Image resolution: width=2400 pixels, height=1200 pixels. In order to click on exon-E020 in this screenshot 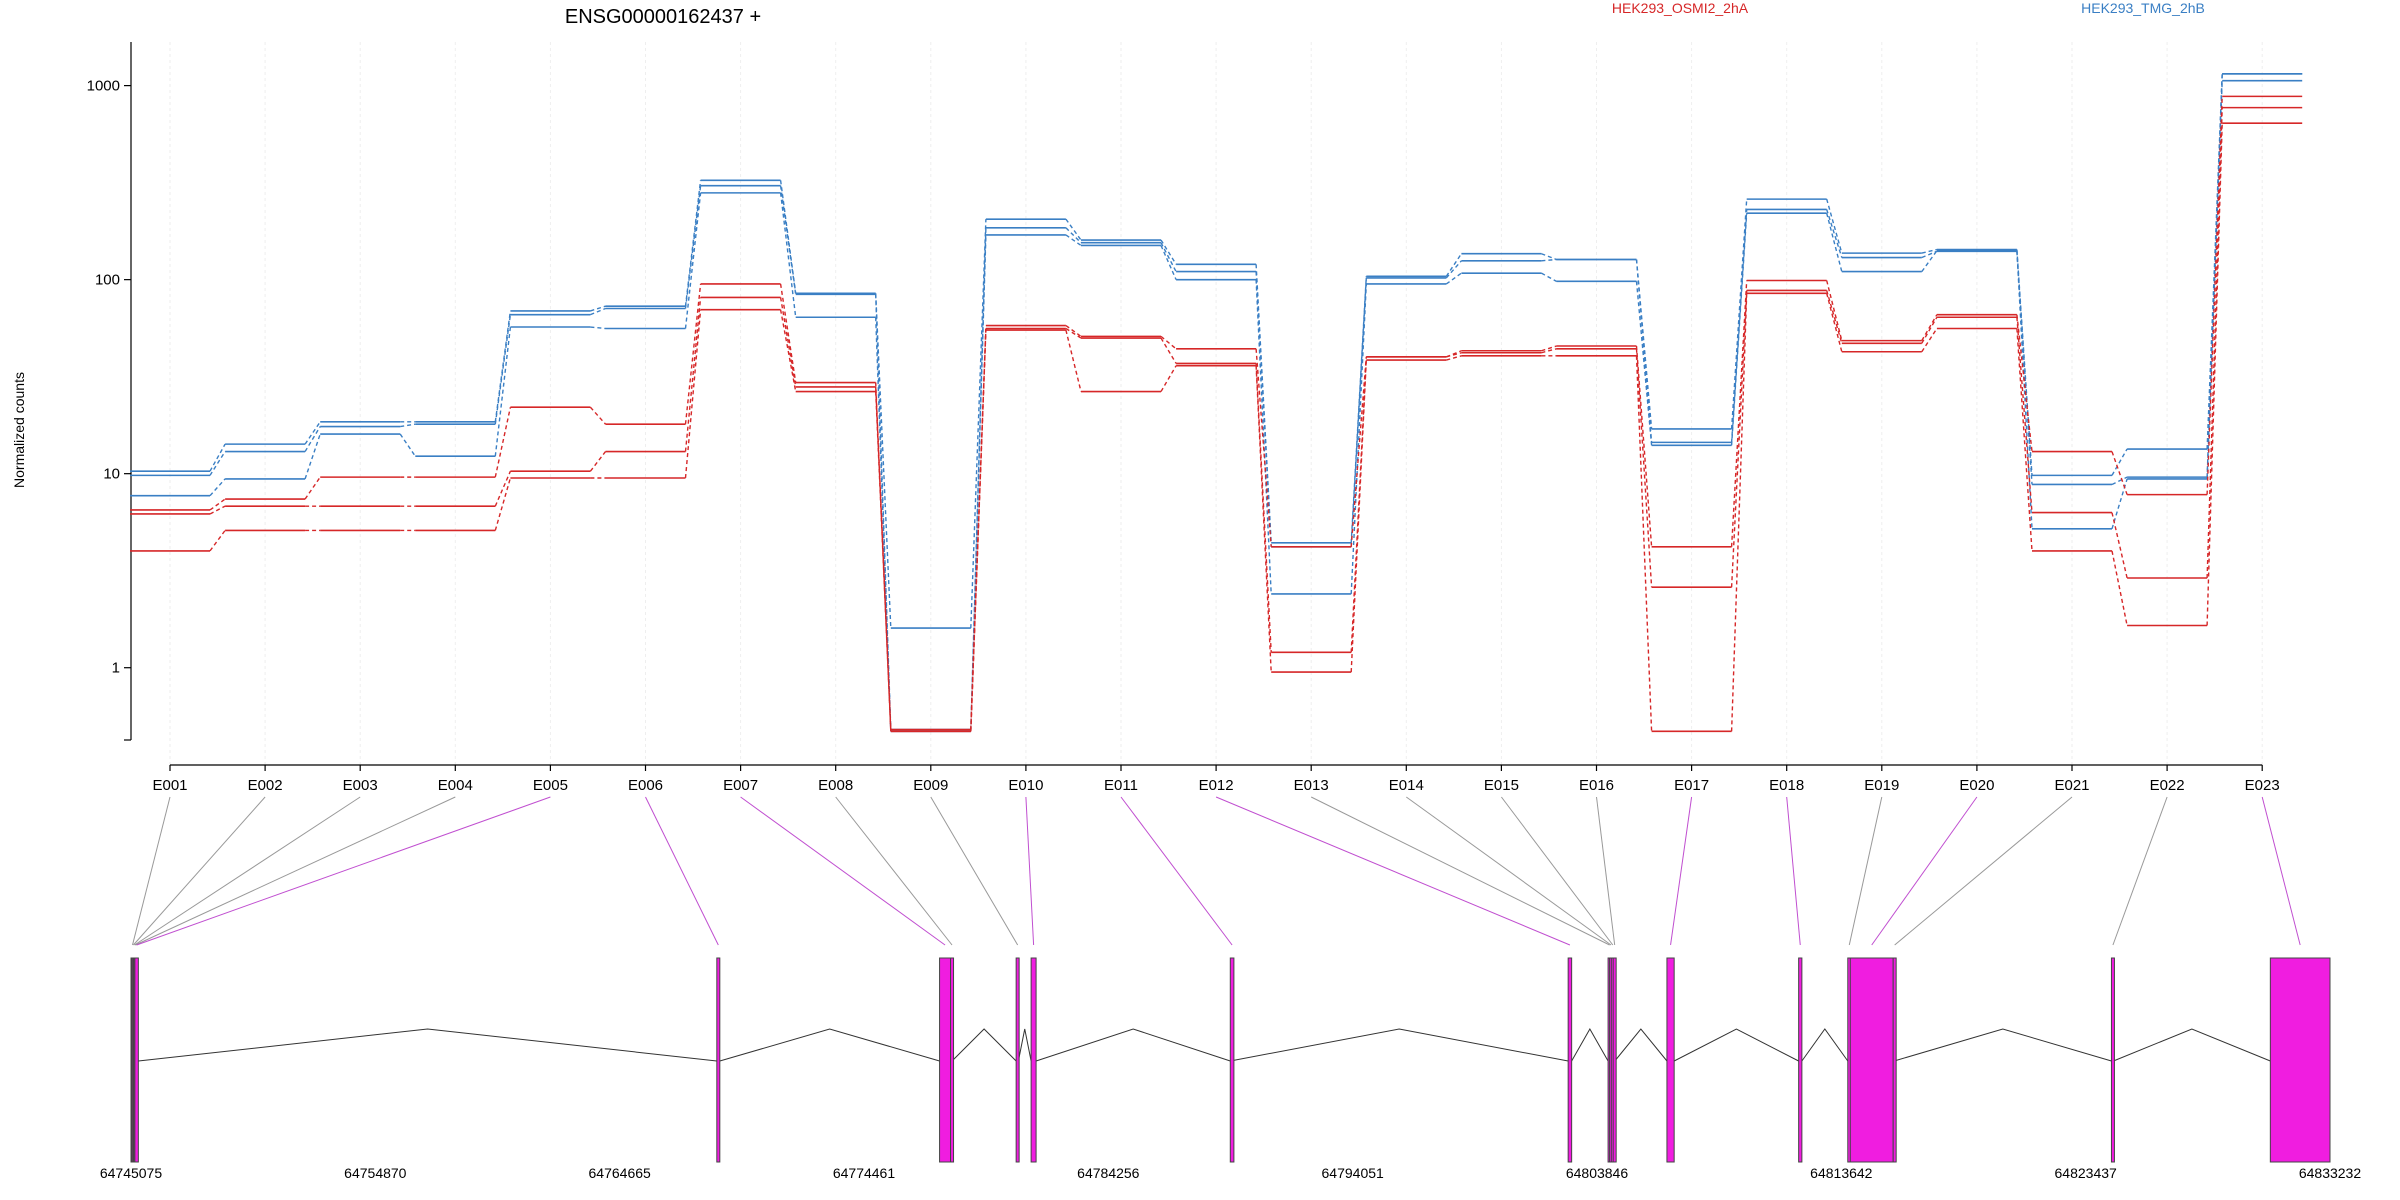, I will do `click(1871, 1060)`.